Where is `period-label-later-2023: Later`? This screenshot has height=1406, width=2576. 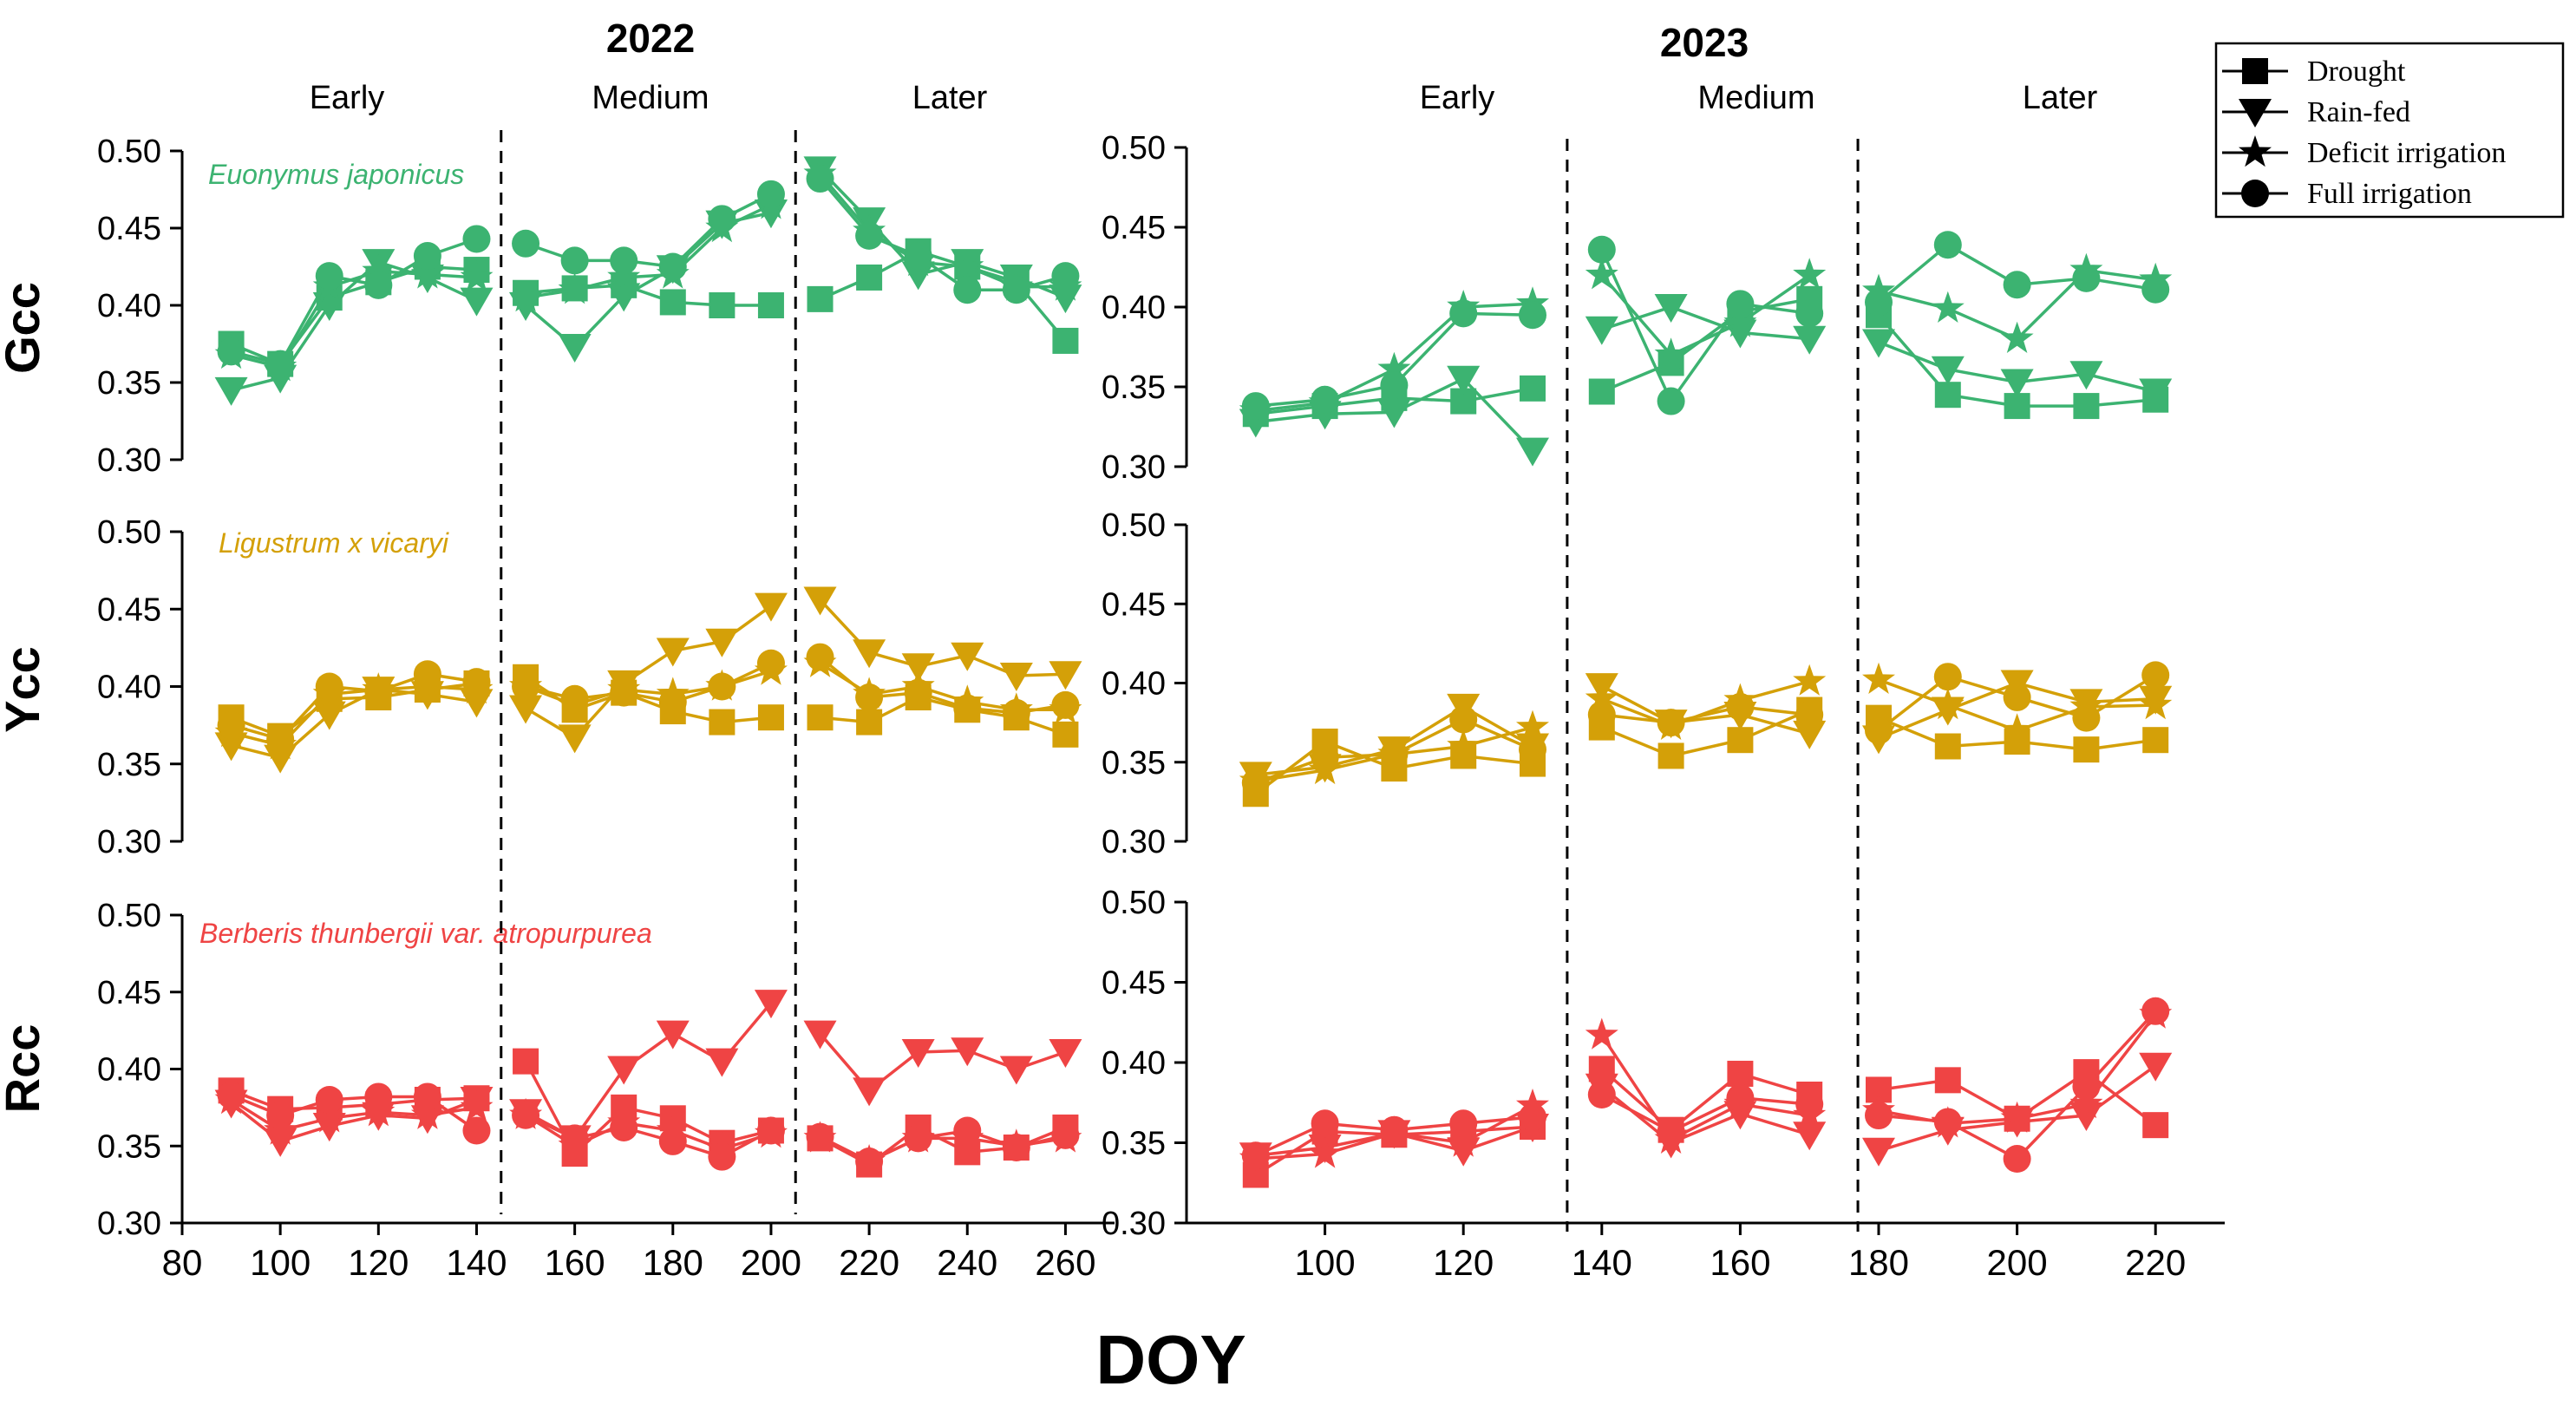
period-label-later-2023: Later is located at coordinates (2060, 98).